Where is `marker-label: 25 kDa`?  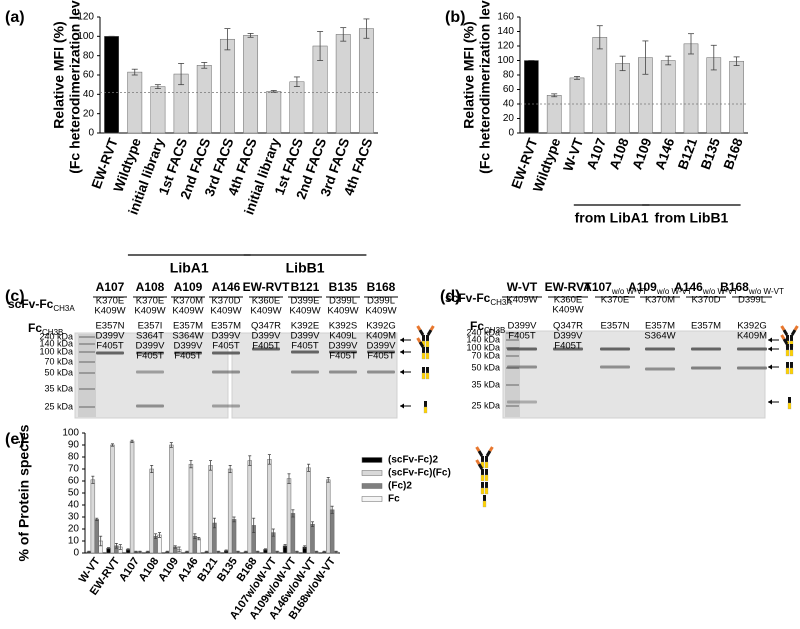
marker-label: 25 kDa is located at coordinates (58, 406).